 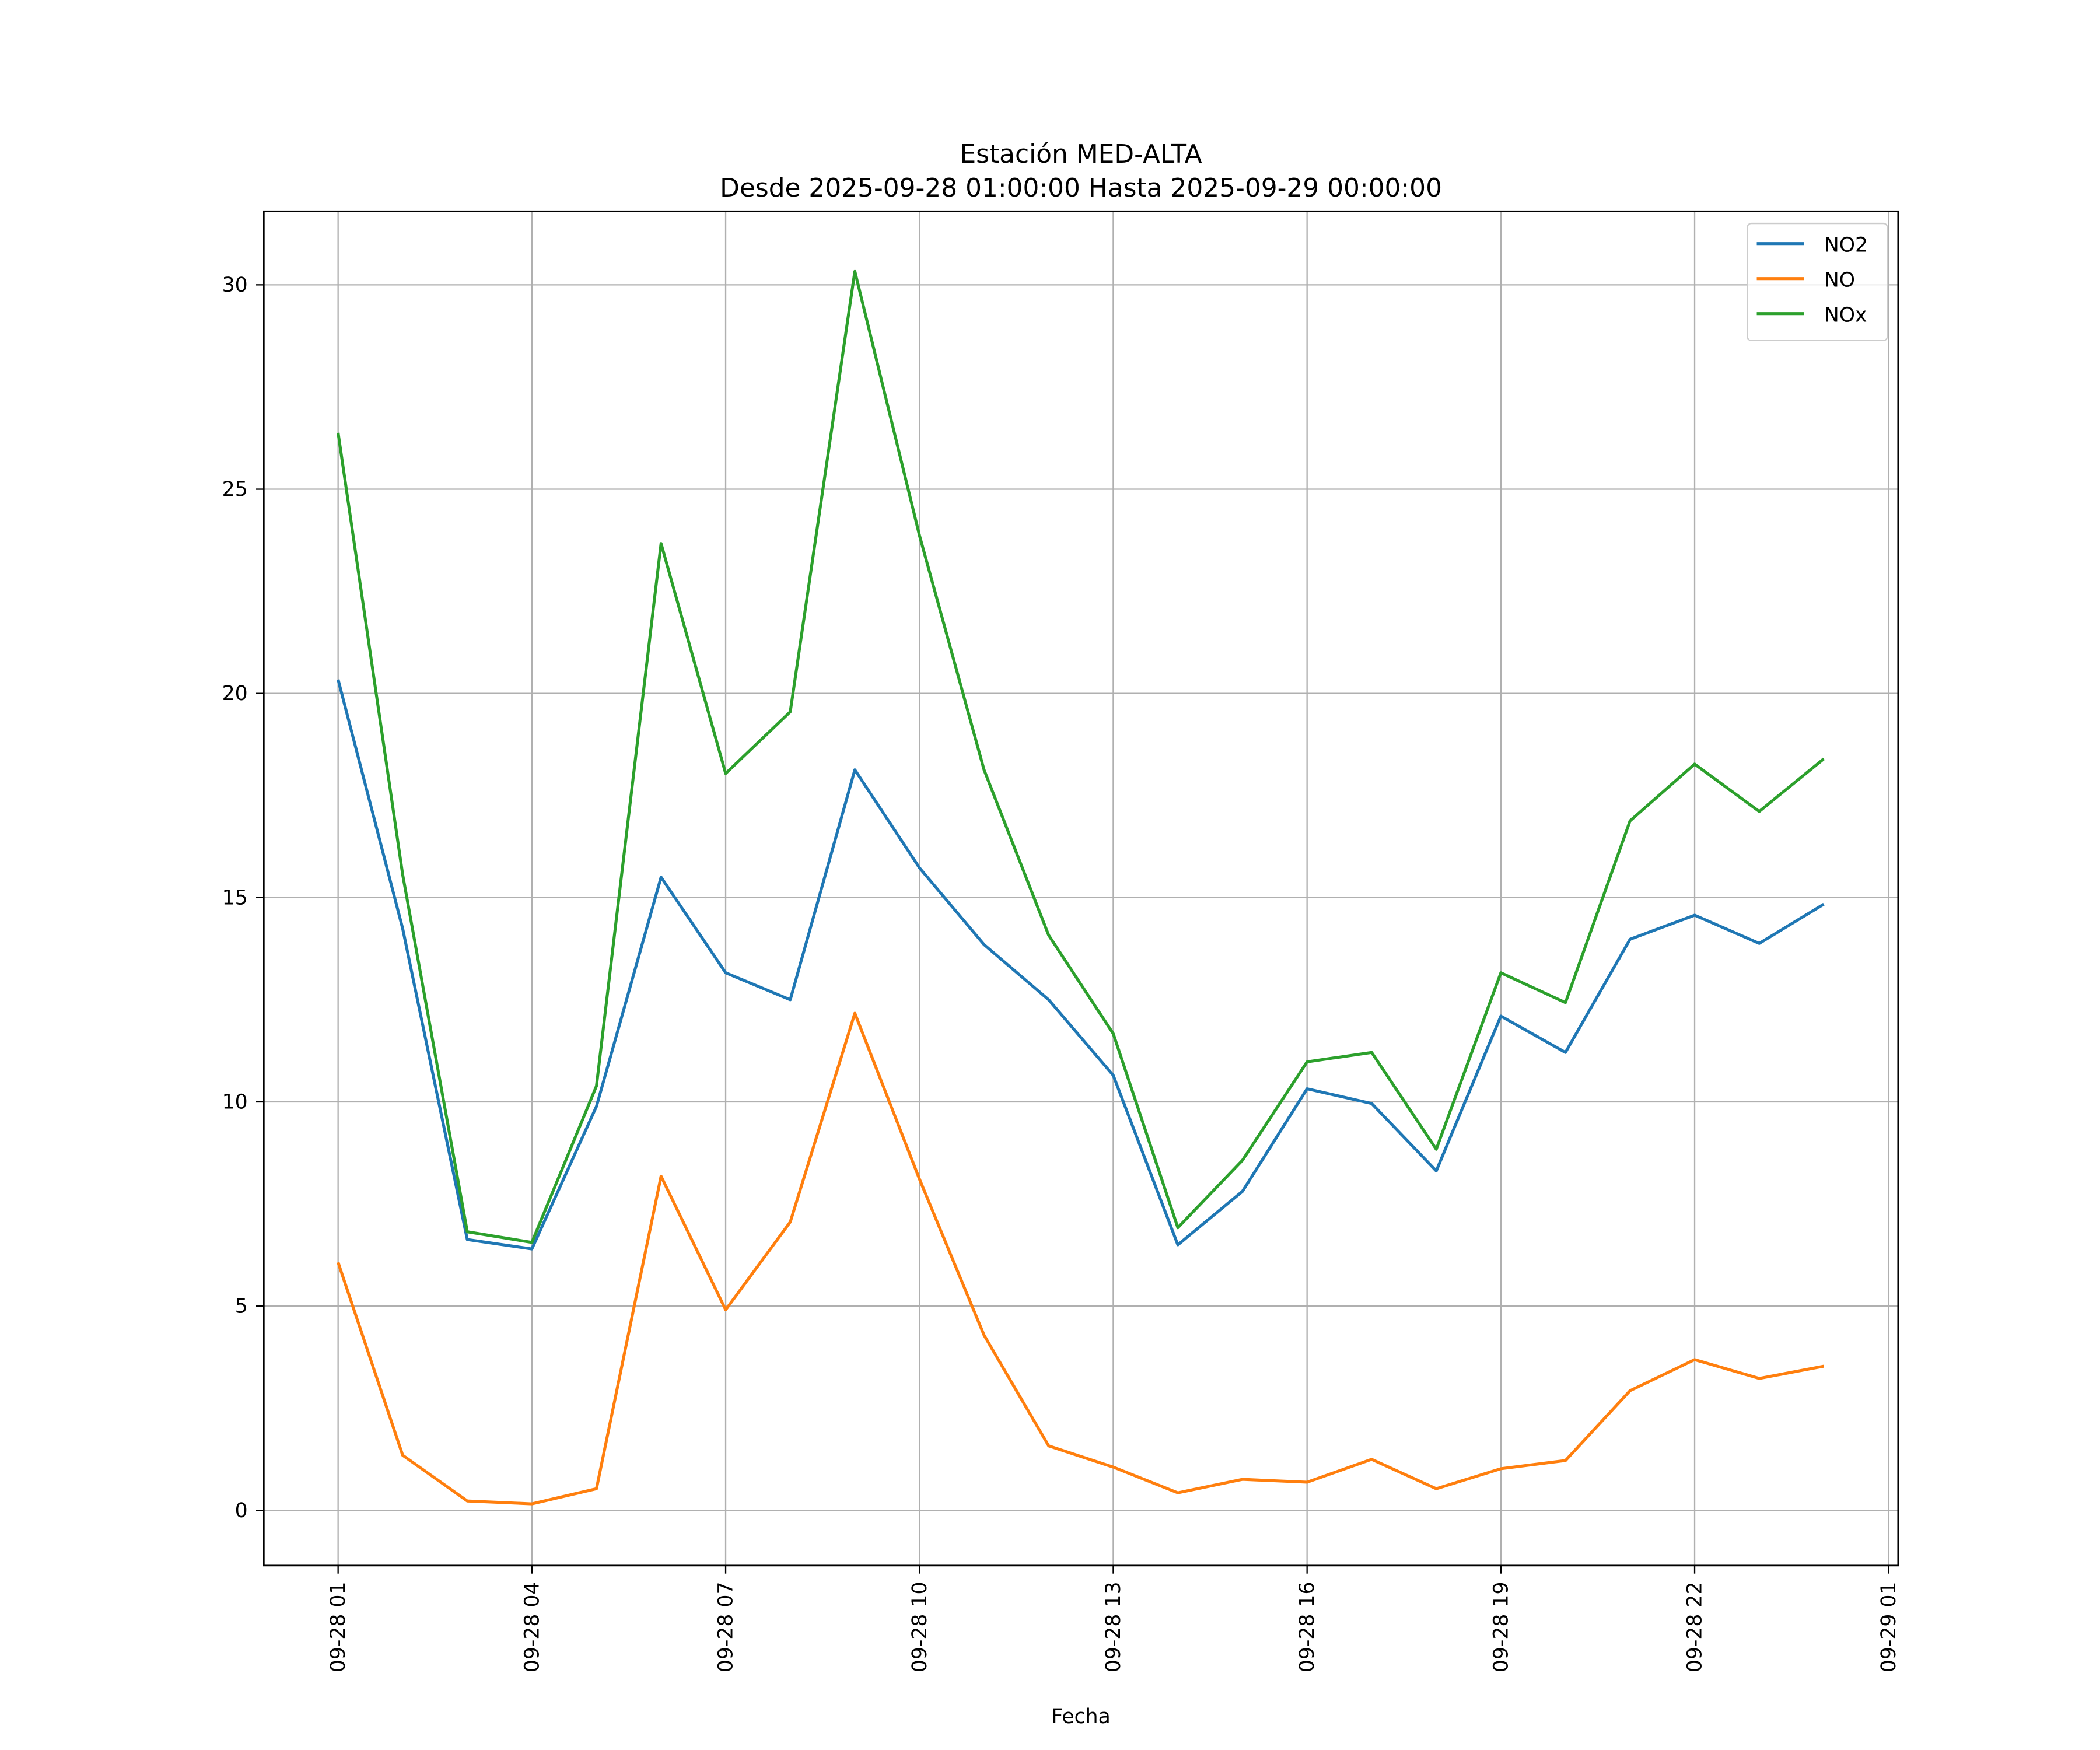 I want to click on chart-title: Estación MED-ALTA, so click(x=1081, y=154).